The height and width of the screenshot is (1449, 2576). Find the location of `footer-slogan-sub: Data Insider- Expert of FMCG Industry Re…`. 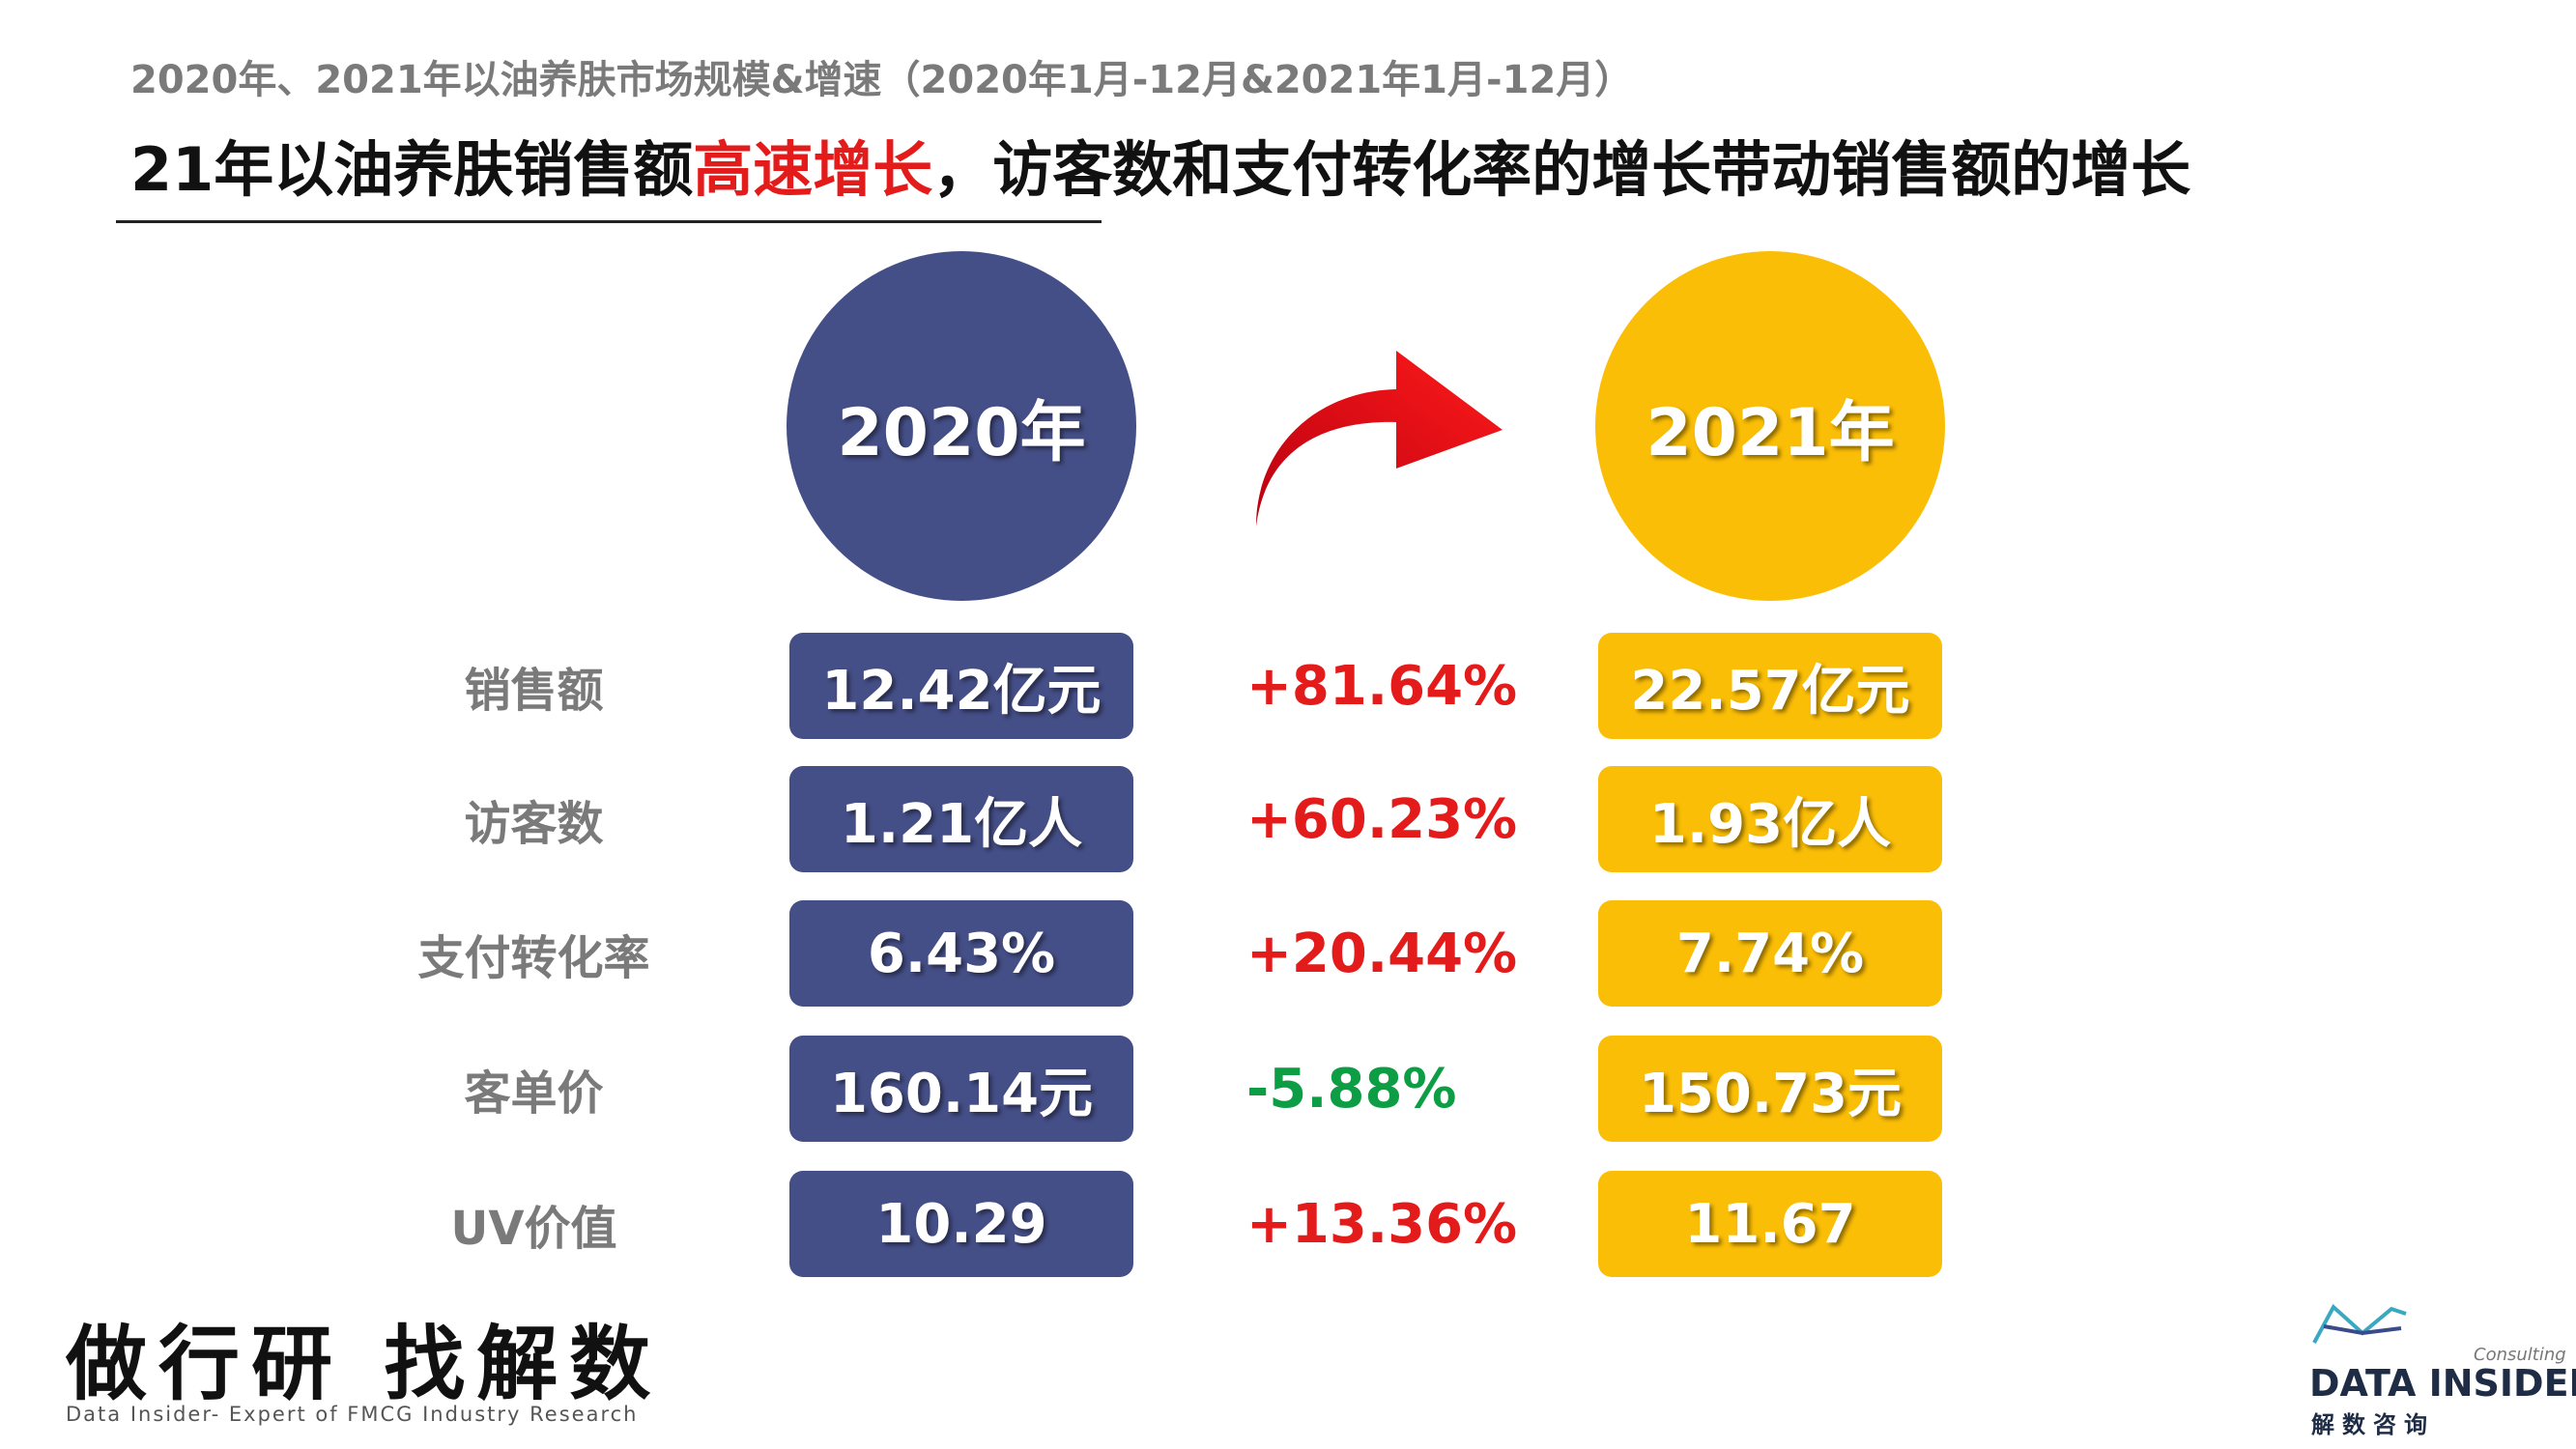

footer-slogan-sub: Data Insider- Expert of FMCG Industry Re… is located at coordinates (353, 1414).